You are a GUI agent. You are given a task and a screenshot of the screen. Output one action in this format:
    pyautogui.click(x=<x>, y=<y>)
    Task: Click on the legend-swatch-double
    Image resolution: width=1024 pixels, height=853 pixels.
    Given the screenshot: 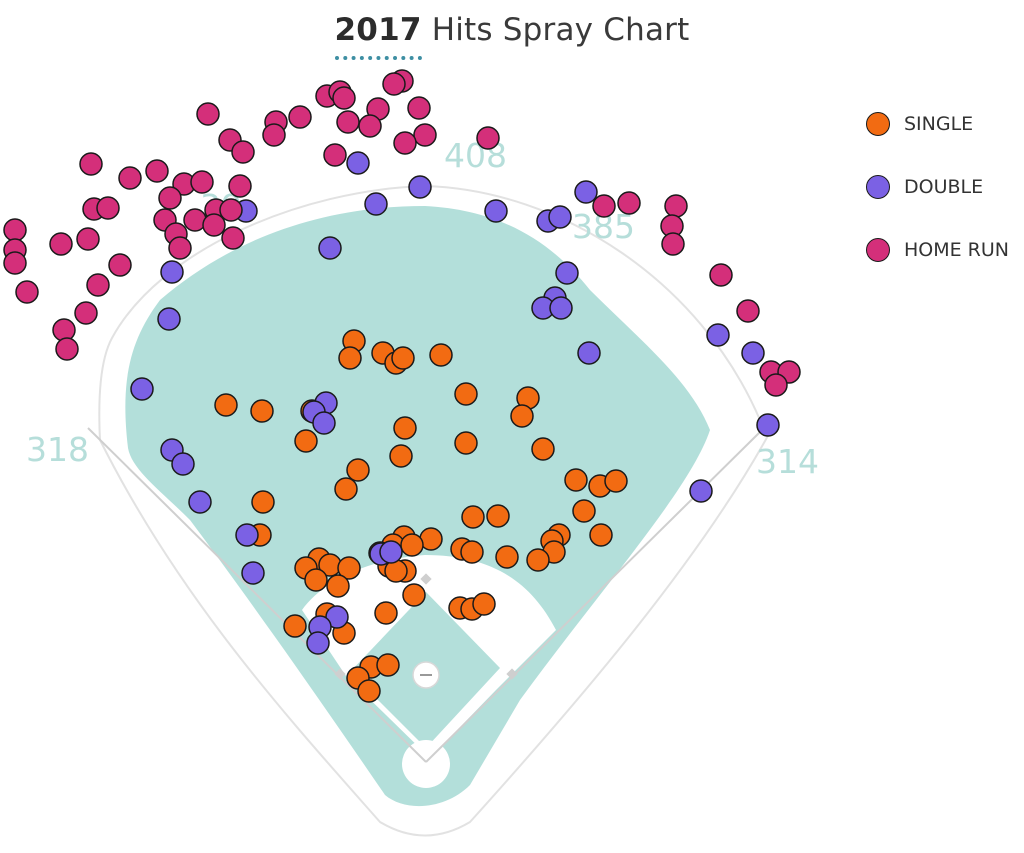 What is the action you would take?
    pyautogui.click(x=878, y=186)
    